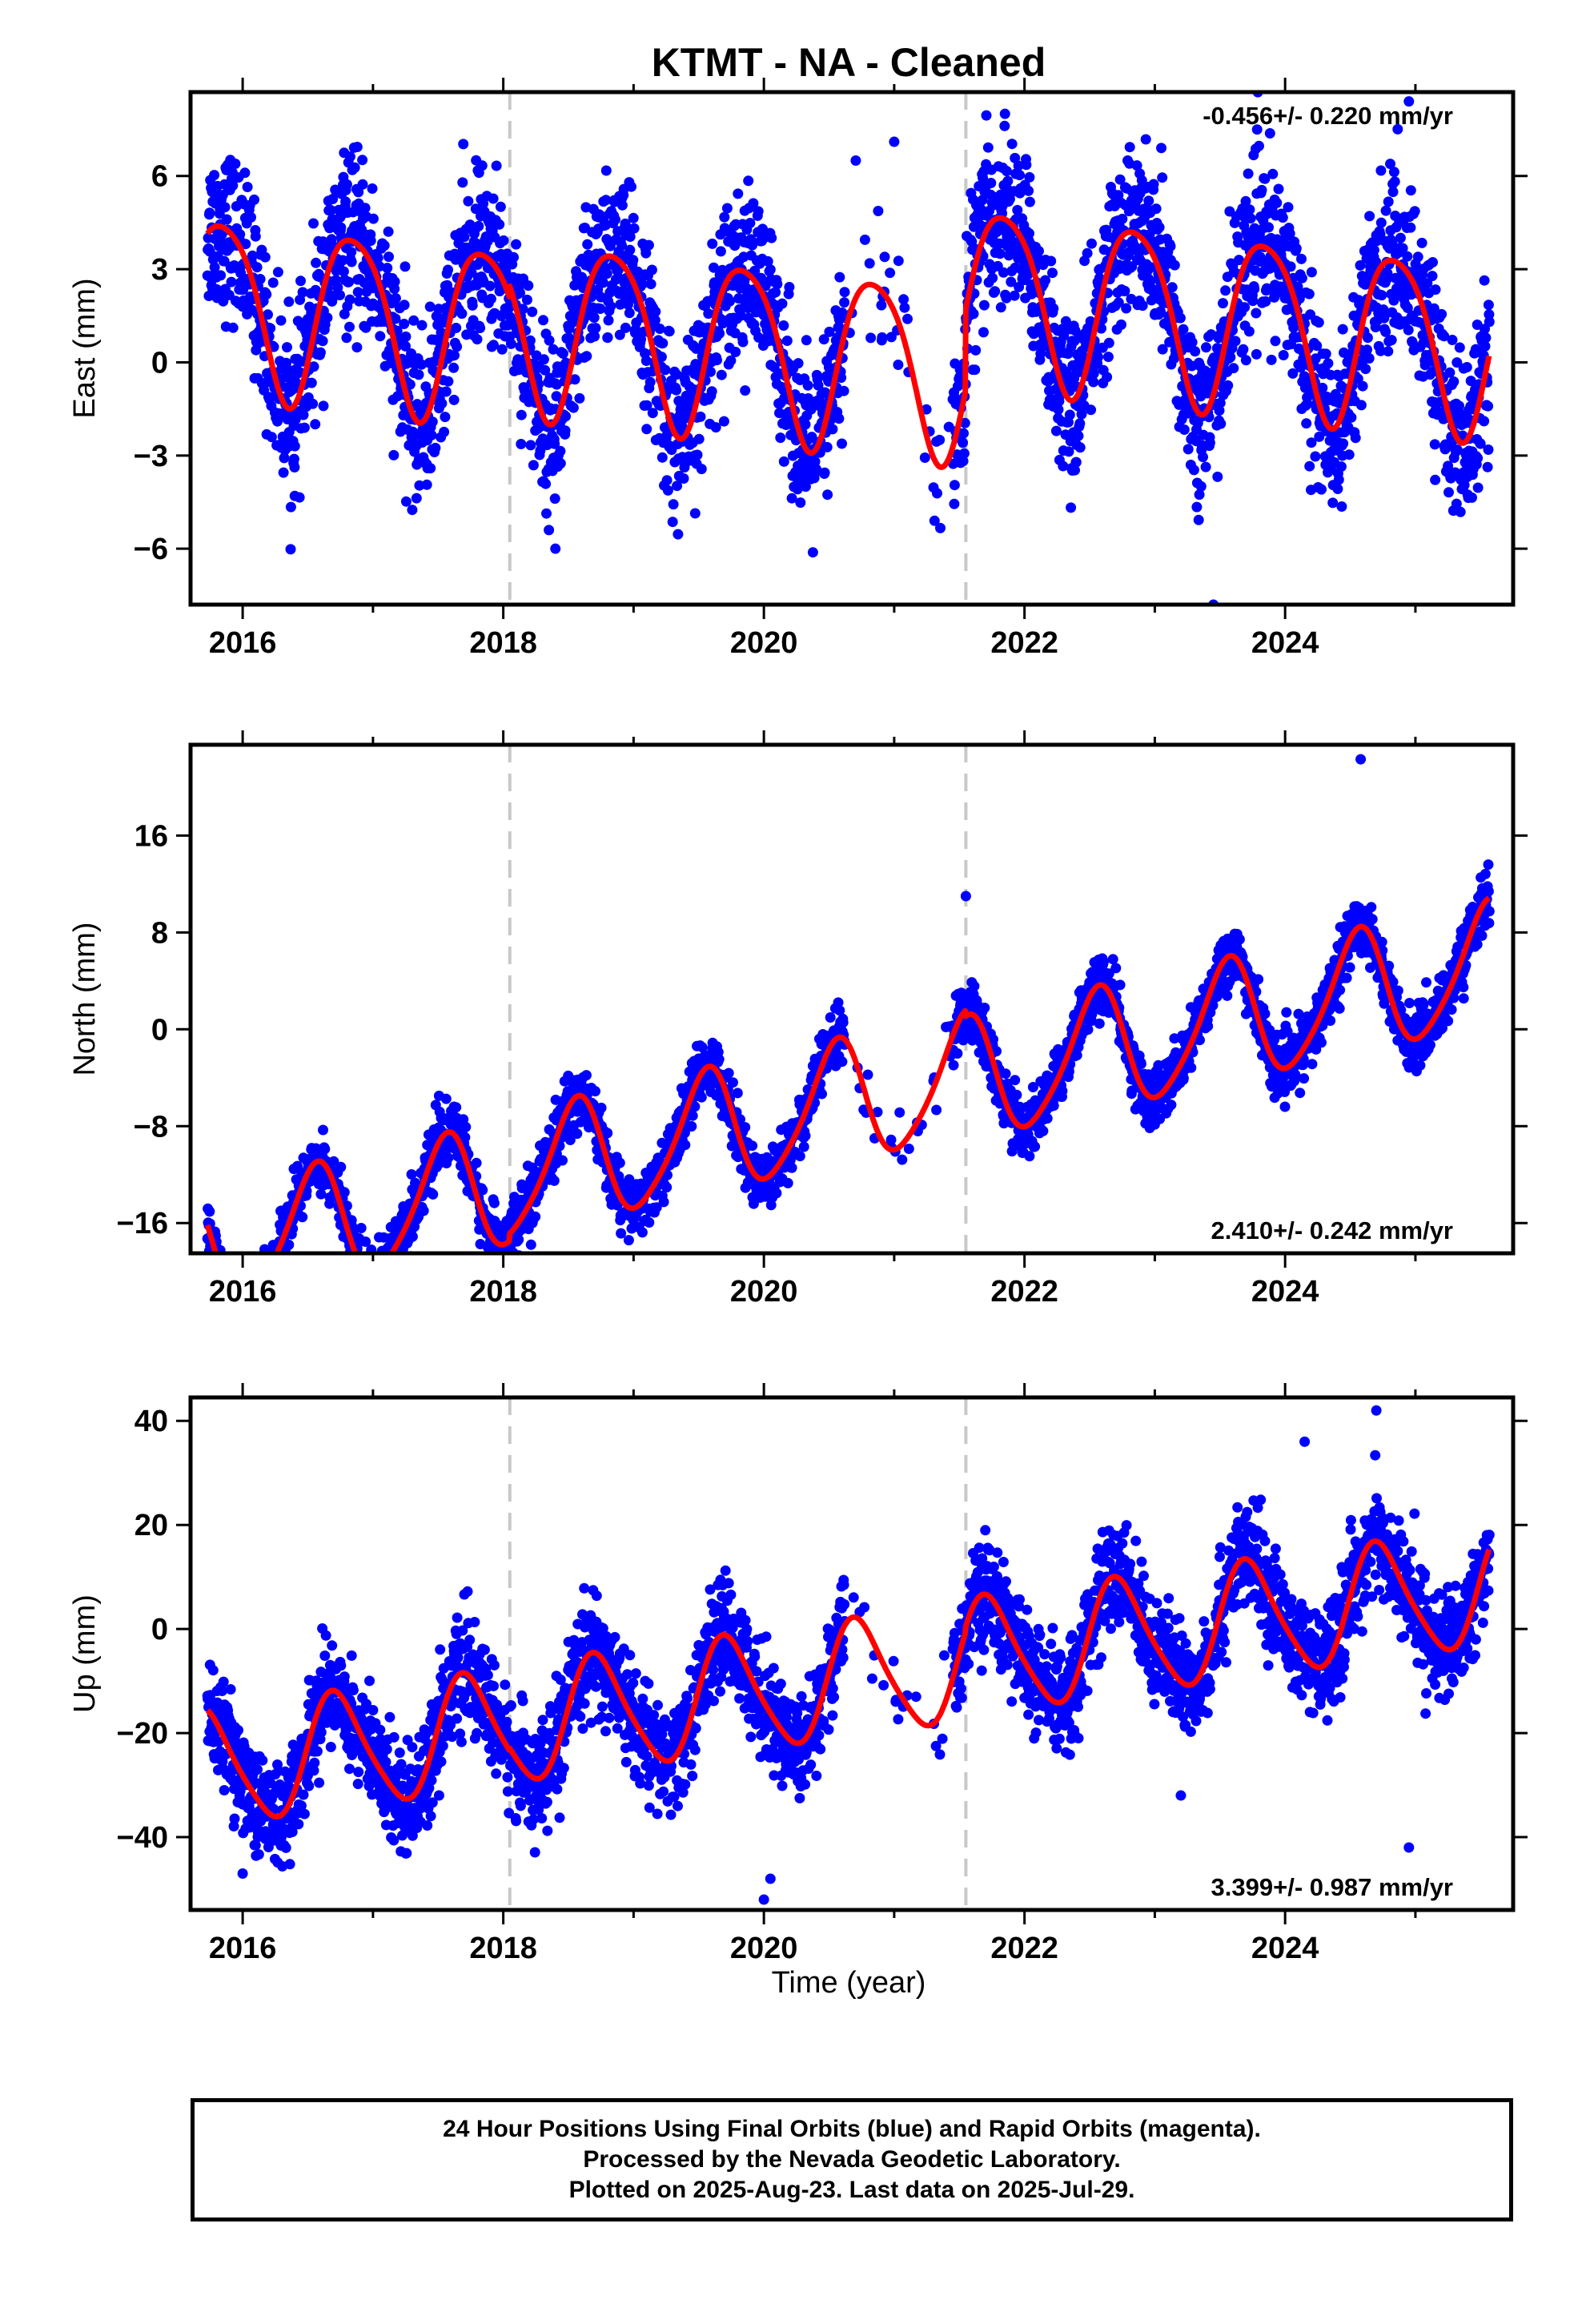  I want to click on east-outlier-point, so click(1409, 102).